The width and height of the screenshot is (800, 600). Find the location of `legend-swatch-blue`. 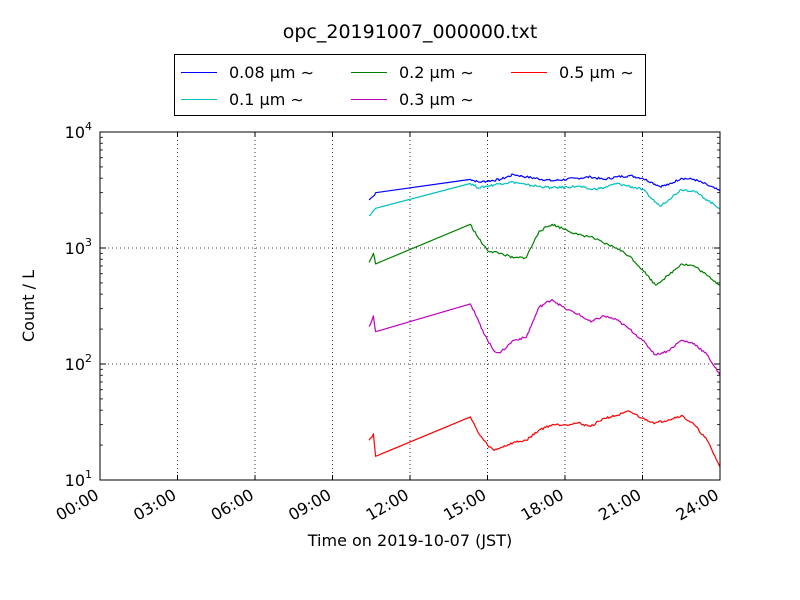

legend-swatch-blue is located at coordinates (199, 72).